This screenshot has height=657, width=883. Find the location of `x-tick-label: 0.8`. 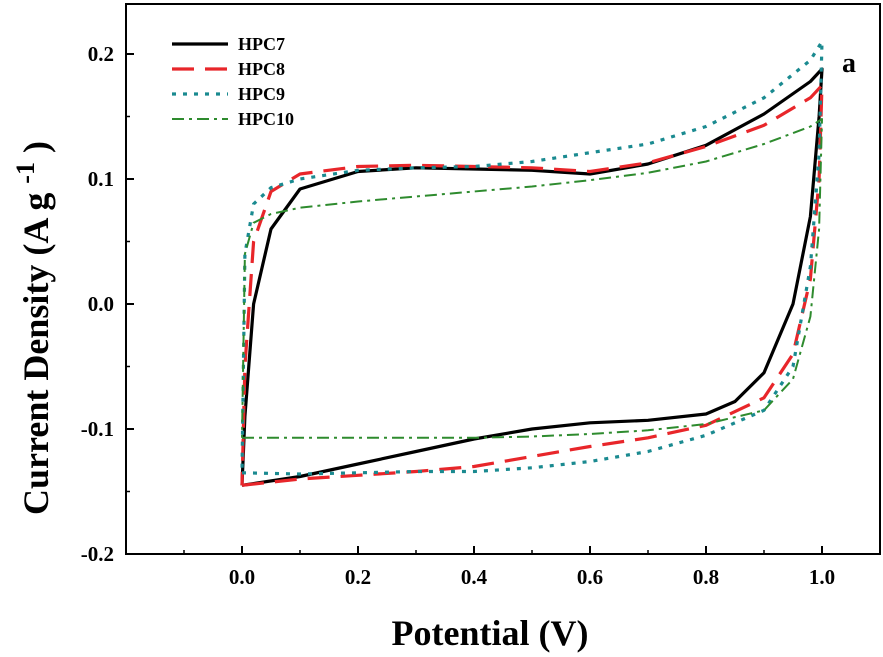

x-tick-label: 0.8 is located at coordinates (706, 577).